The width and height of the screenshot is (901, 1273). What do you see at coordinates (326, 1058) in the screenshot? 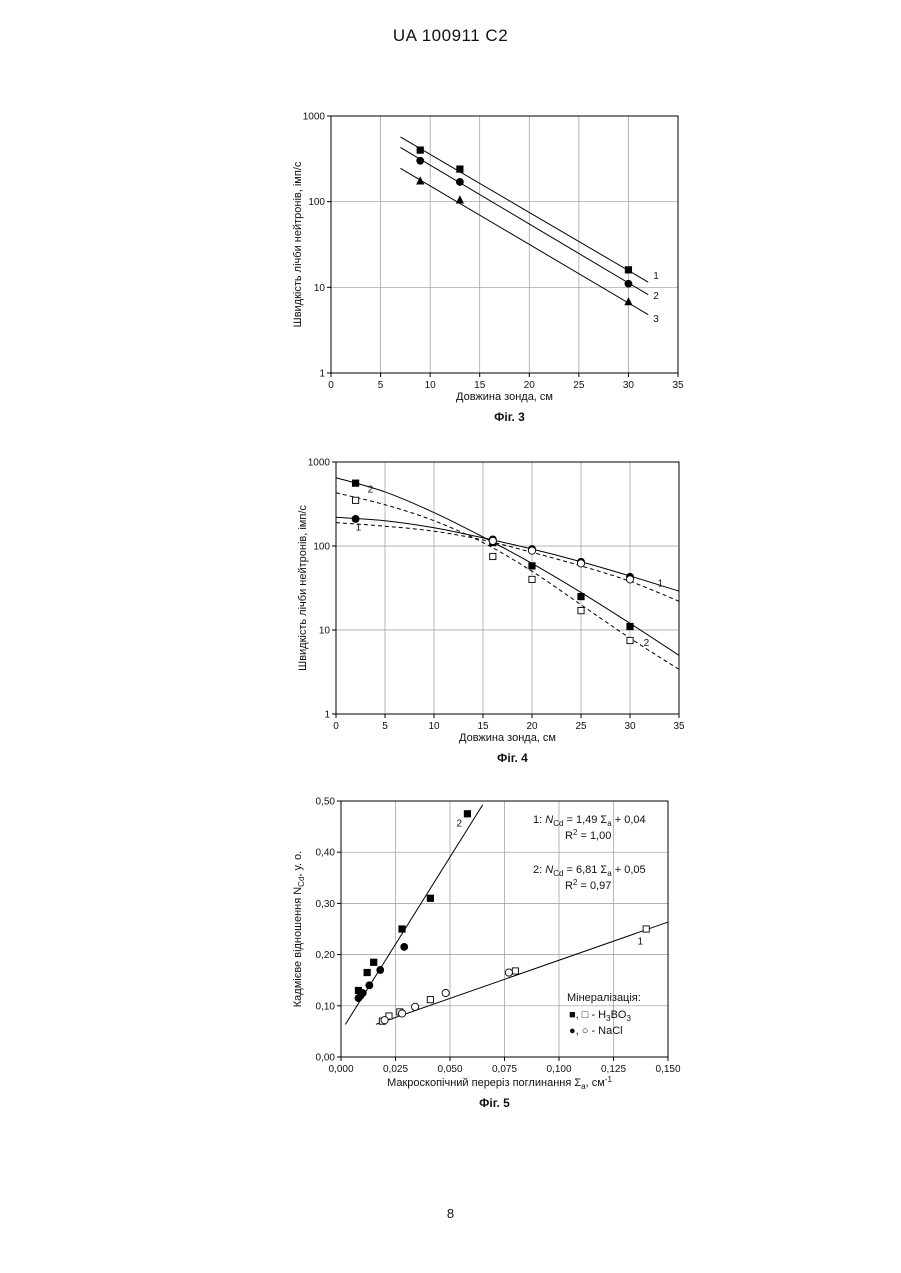
I see `y-tick-label: 0,00` at bounding box center [326, 1058].